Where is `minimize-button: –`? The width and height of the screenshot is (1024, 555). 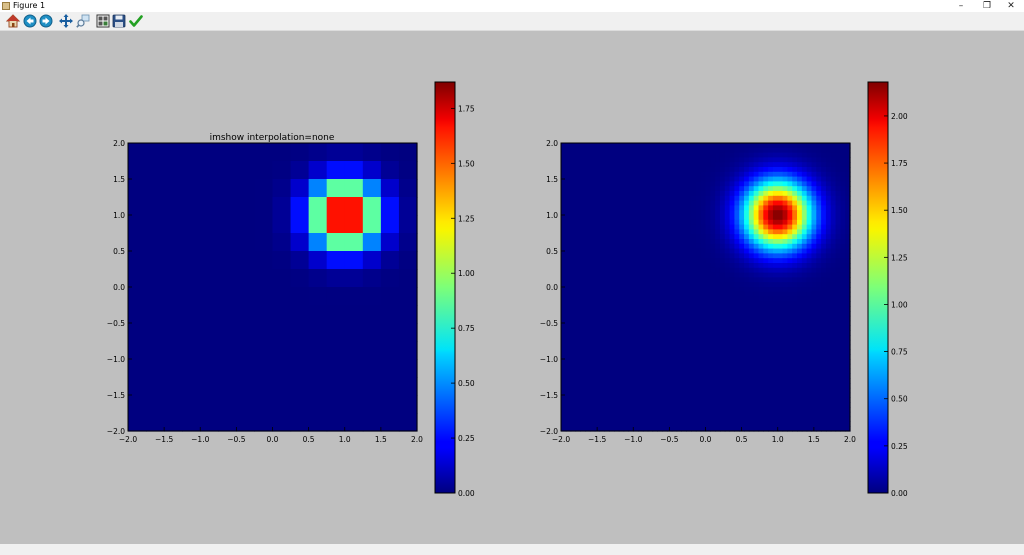 minimize-button: – is located at coordinates (961, 6).